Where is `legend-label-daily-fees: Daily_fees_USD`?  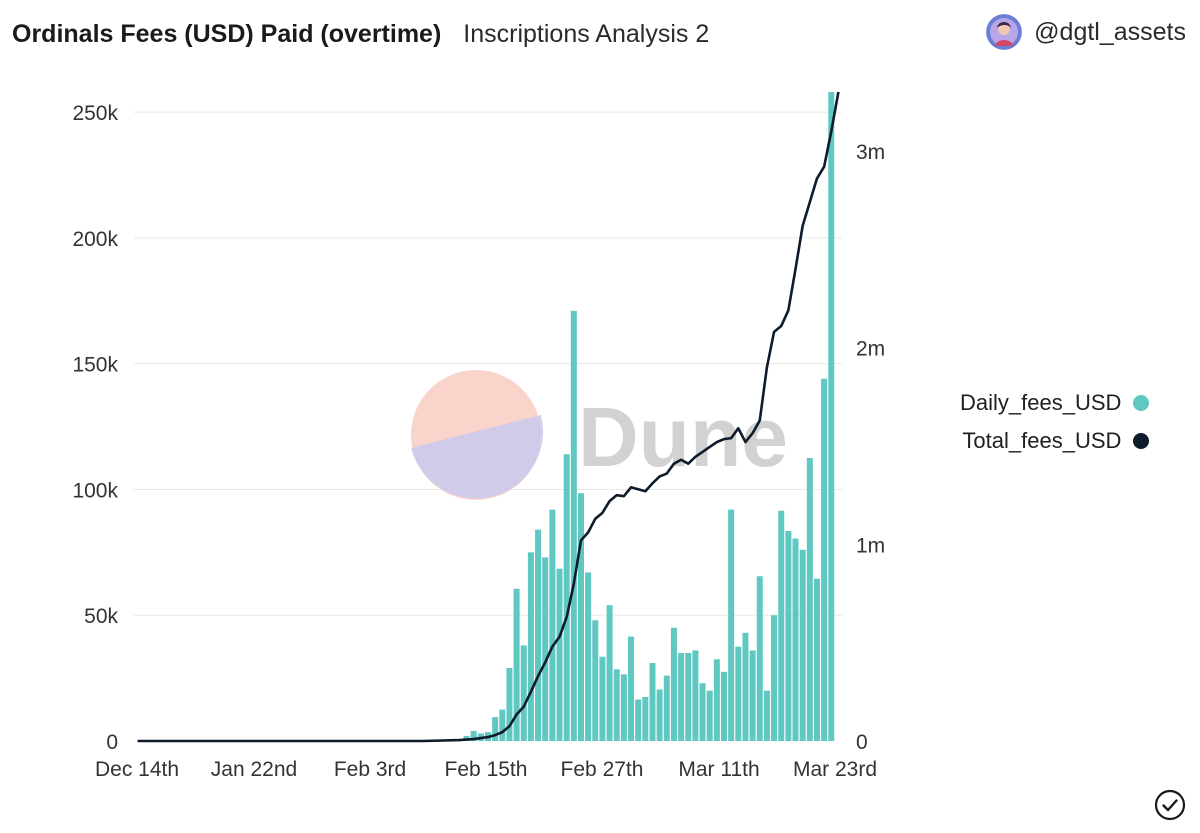 legend-label-daily-fees: Daily_fees_USD is located at coordinates (1041, 402).